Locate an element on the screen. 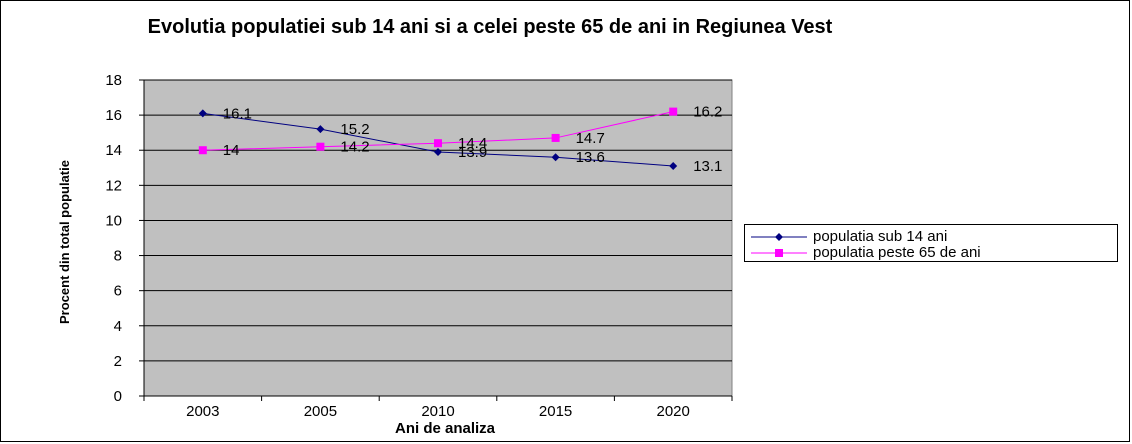  y-tick-label: 14 is located at coordinates (113, 150).